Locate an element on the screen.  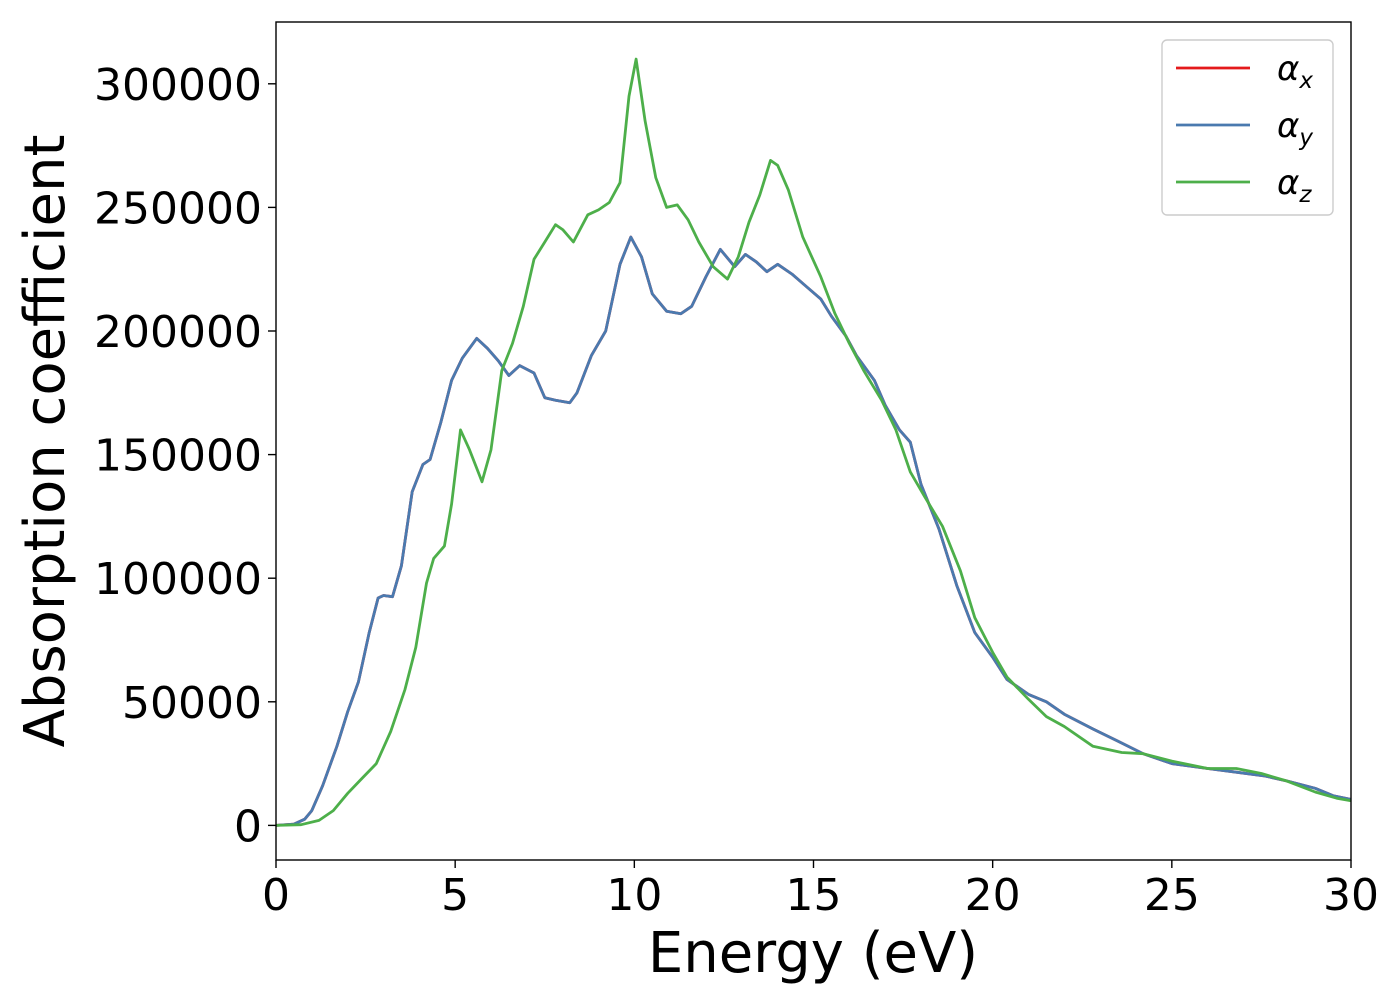
x-axis-title: Energy (eV) is located at coordinates (813, 953).